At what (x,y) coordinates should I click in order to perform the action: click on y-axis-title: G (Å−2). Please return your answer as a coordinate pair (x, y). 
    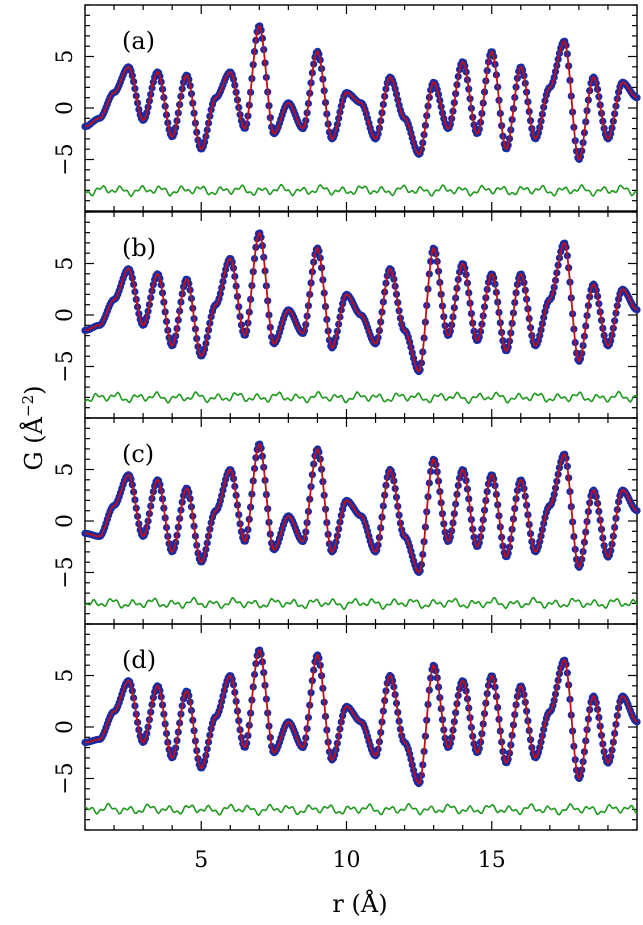
    Looking at the image, I should click on (33, 428).